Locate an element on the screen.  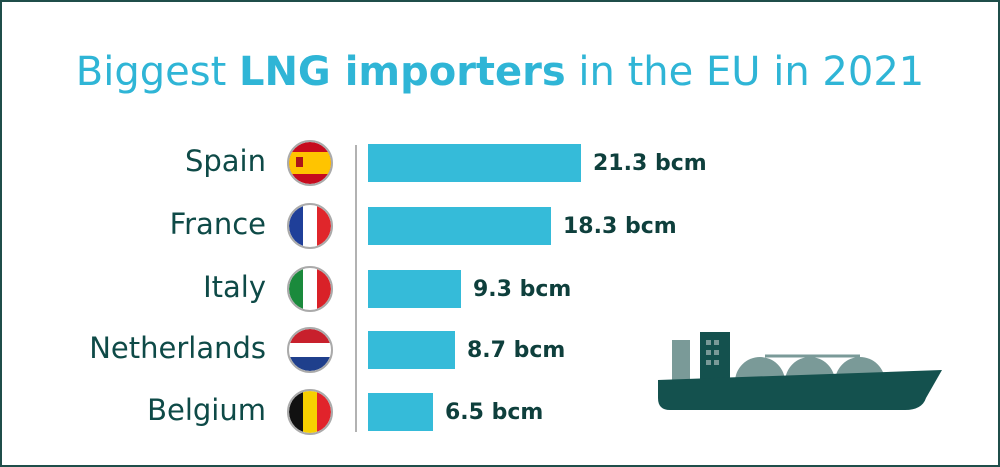
chart-title: Biggest LNG importers in the EU in 2021 is located at coordinates (500, 72).